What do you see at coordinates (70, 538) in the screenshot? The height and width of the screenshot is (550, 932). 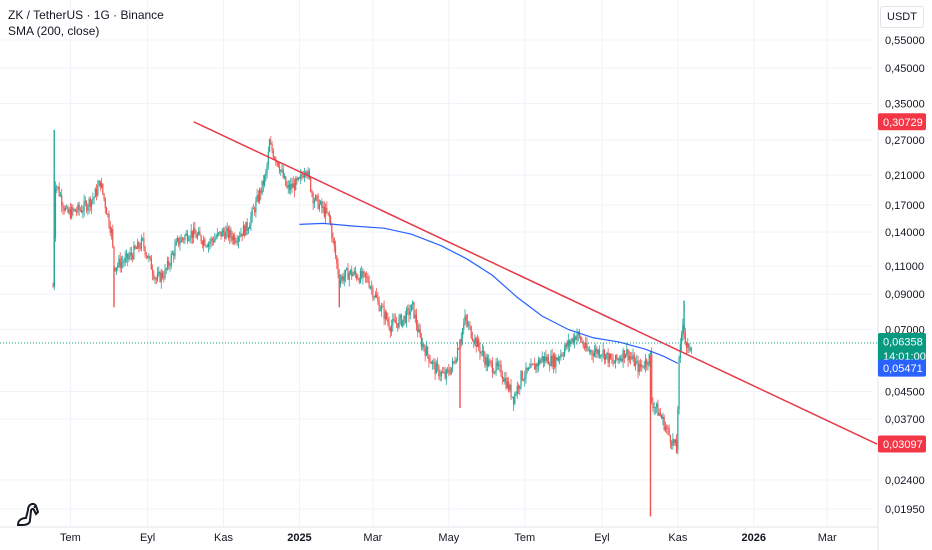 I see `x-tick-label: Tem` at bounding box center [70, 538].